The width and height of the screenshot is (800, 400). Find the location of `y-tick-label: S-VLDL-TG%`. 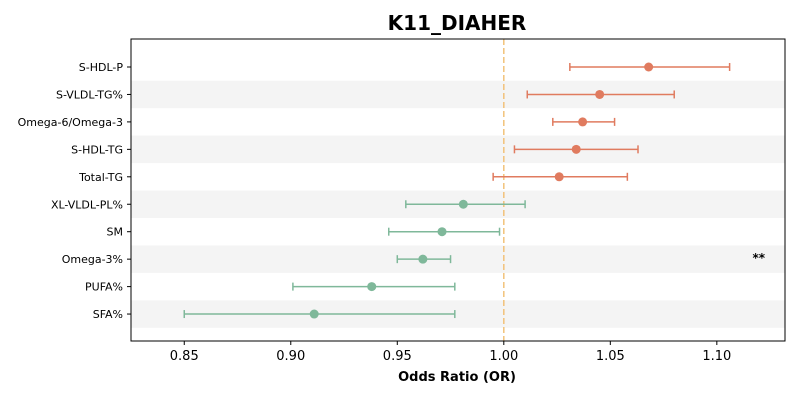

y-tick-label: S-VLDL-TG% is located at coordinates (89, 94).